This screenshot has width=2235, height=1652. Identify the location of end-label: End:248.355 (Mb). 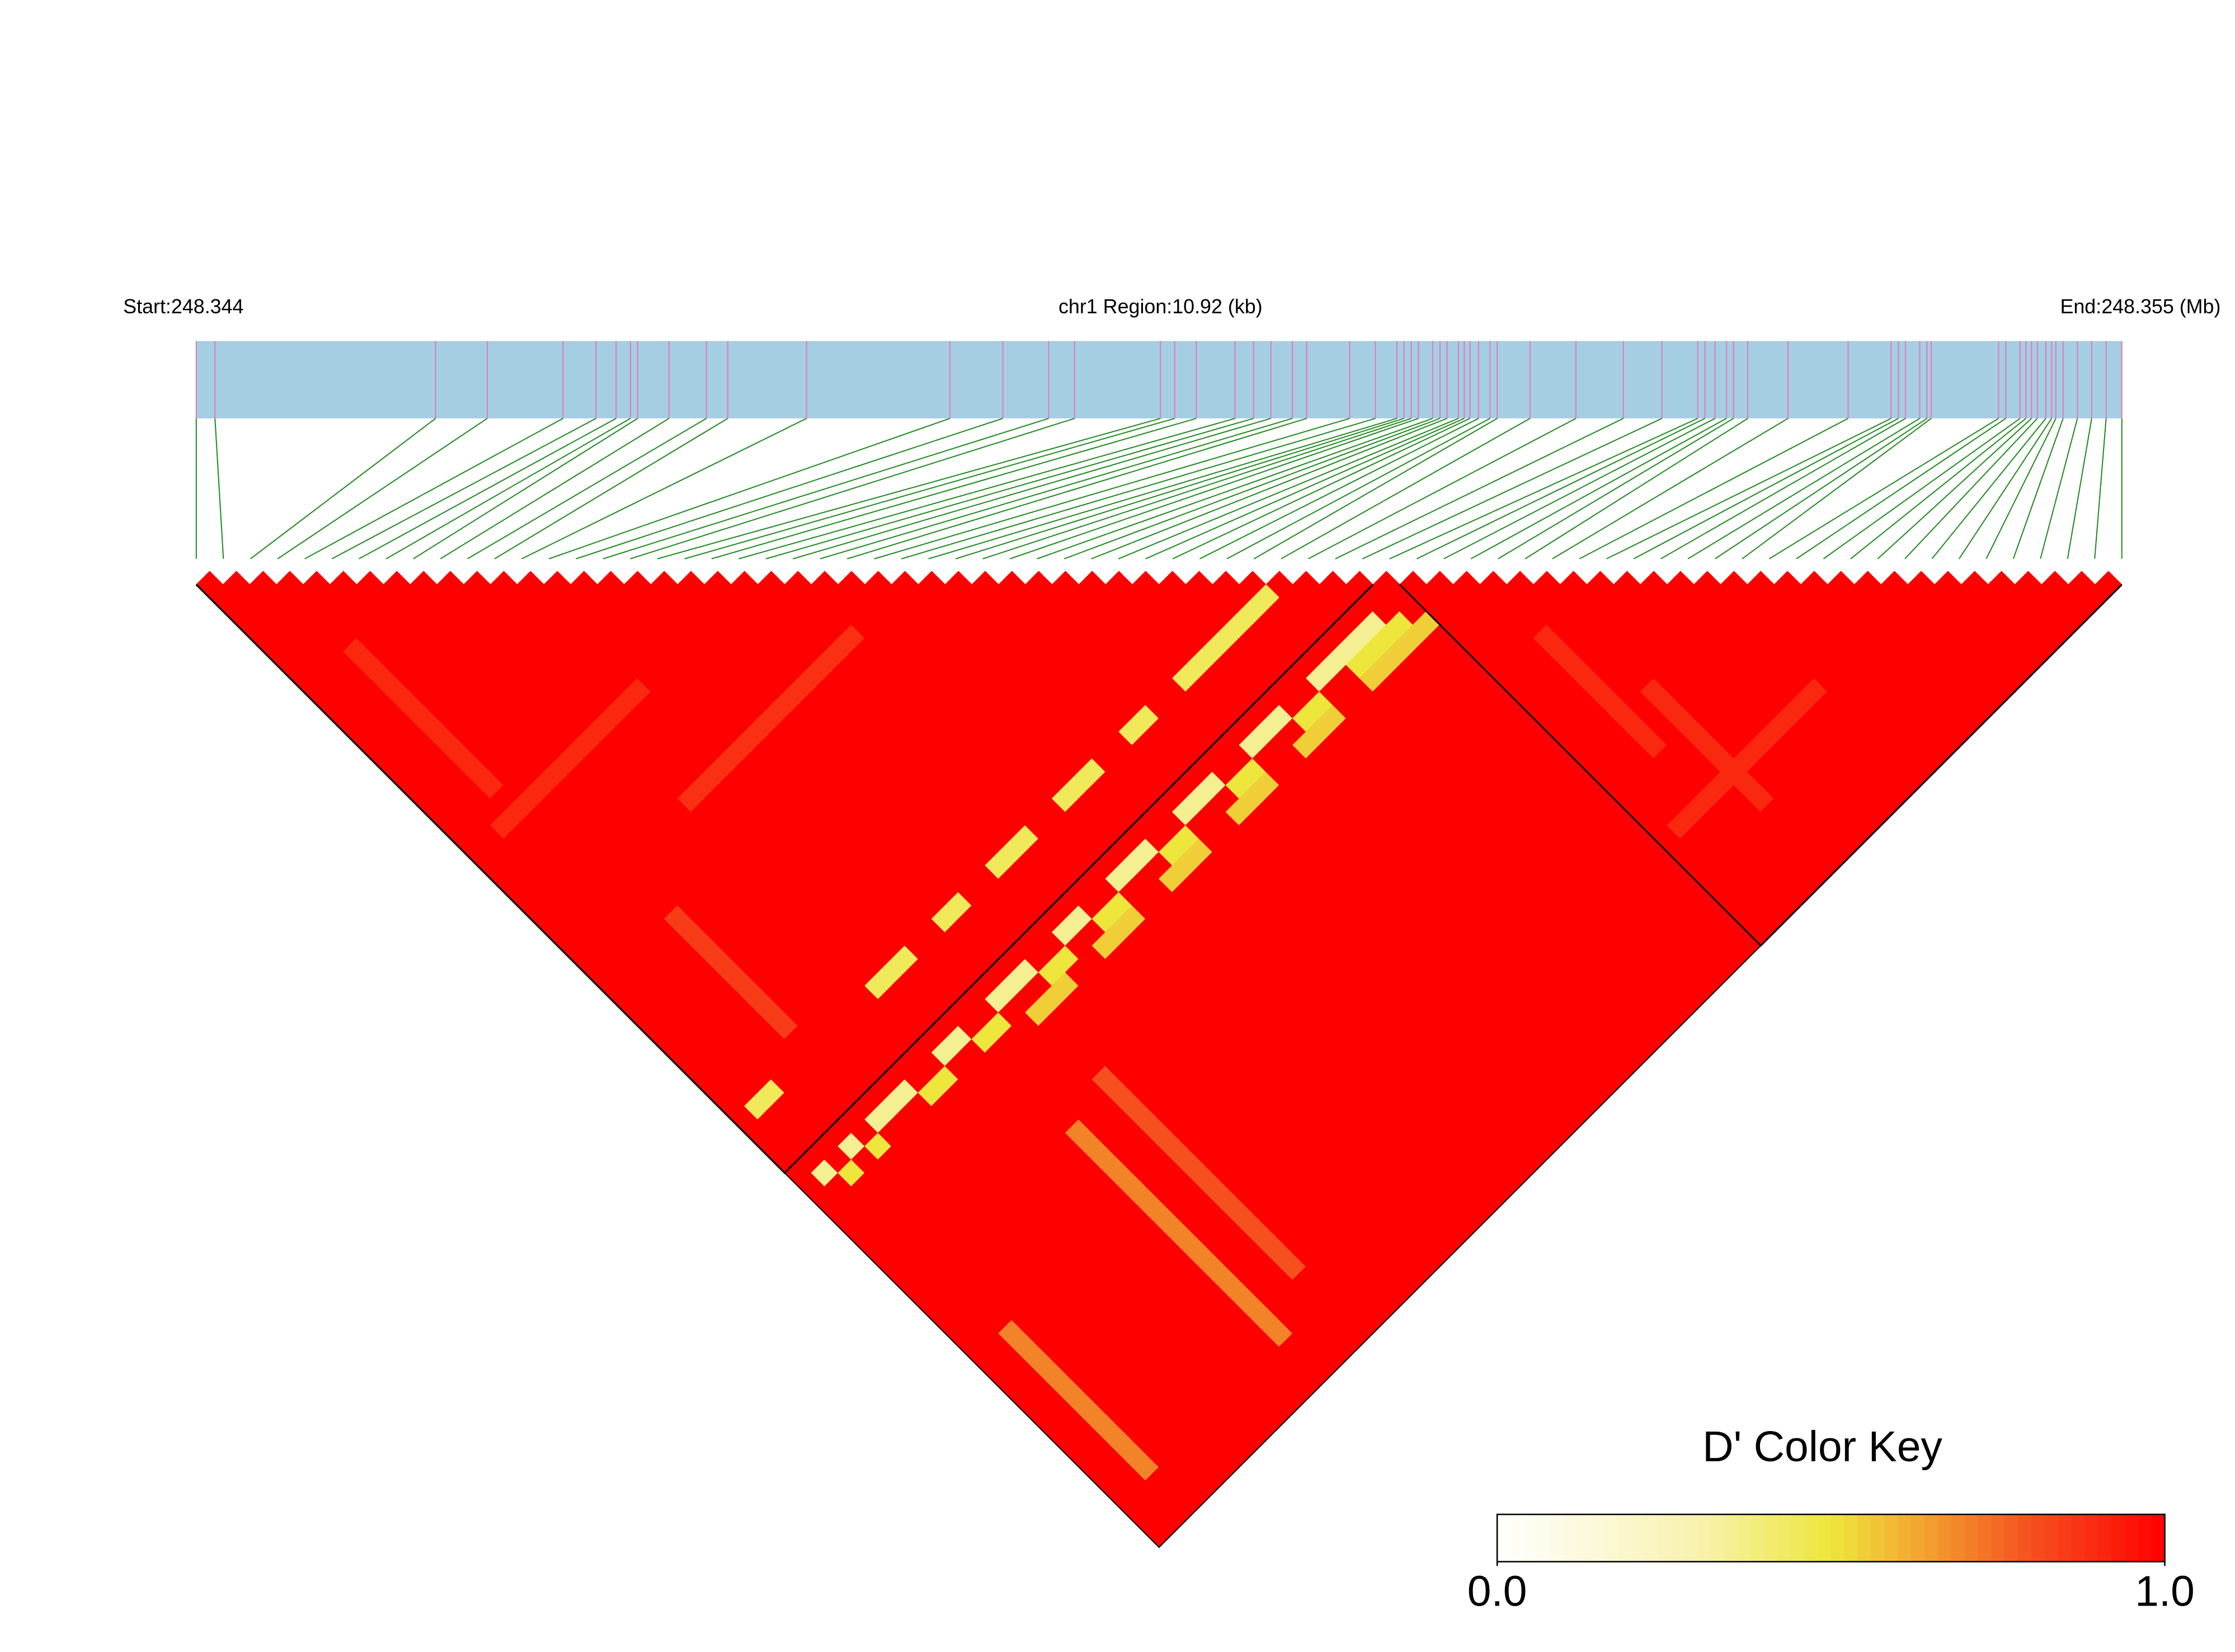
(2140, 306).